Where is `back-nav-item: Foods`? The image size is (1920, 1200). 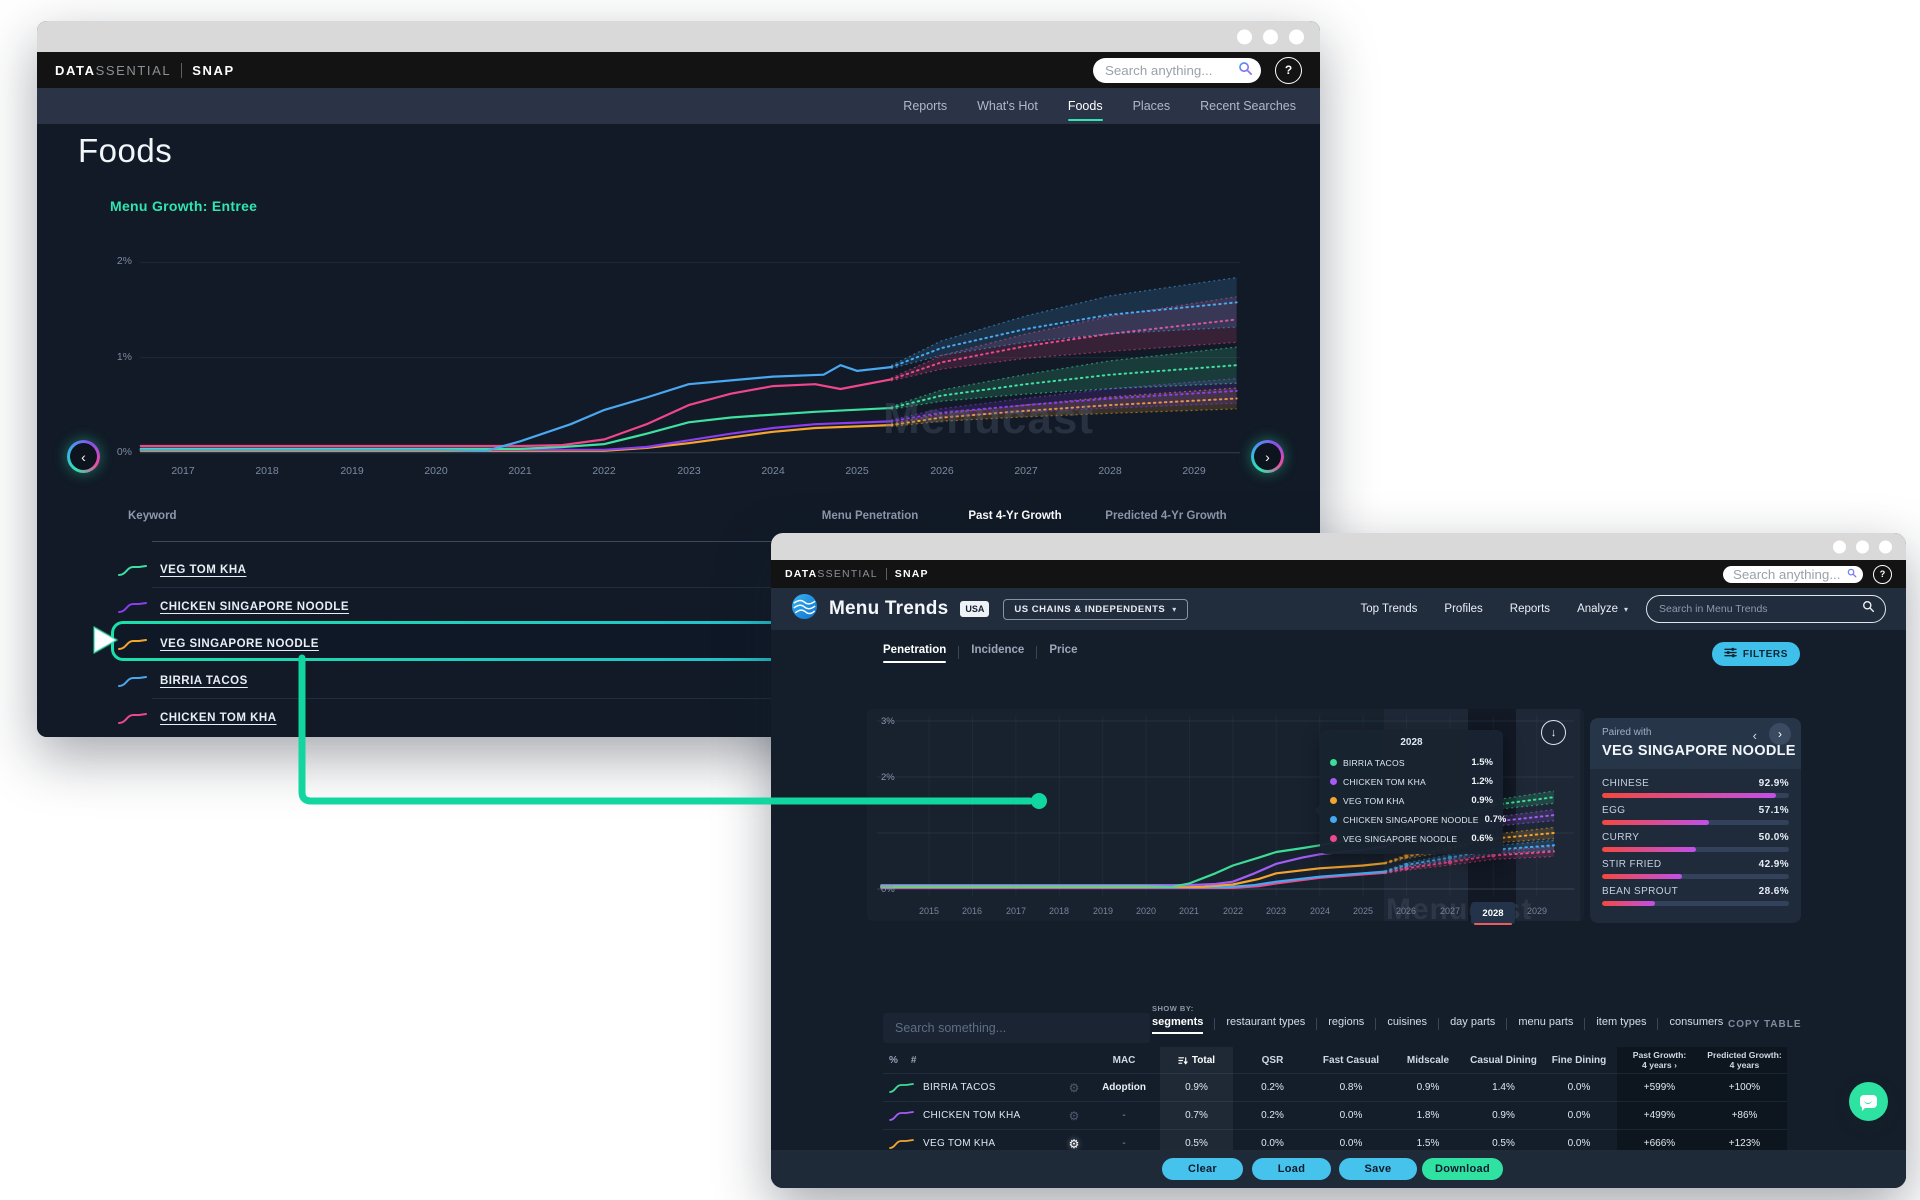 back-nav-item: Foods is located at coordinates (1085, 106).